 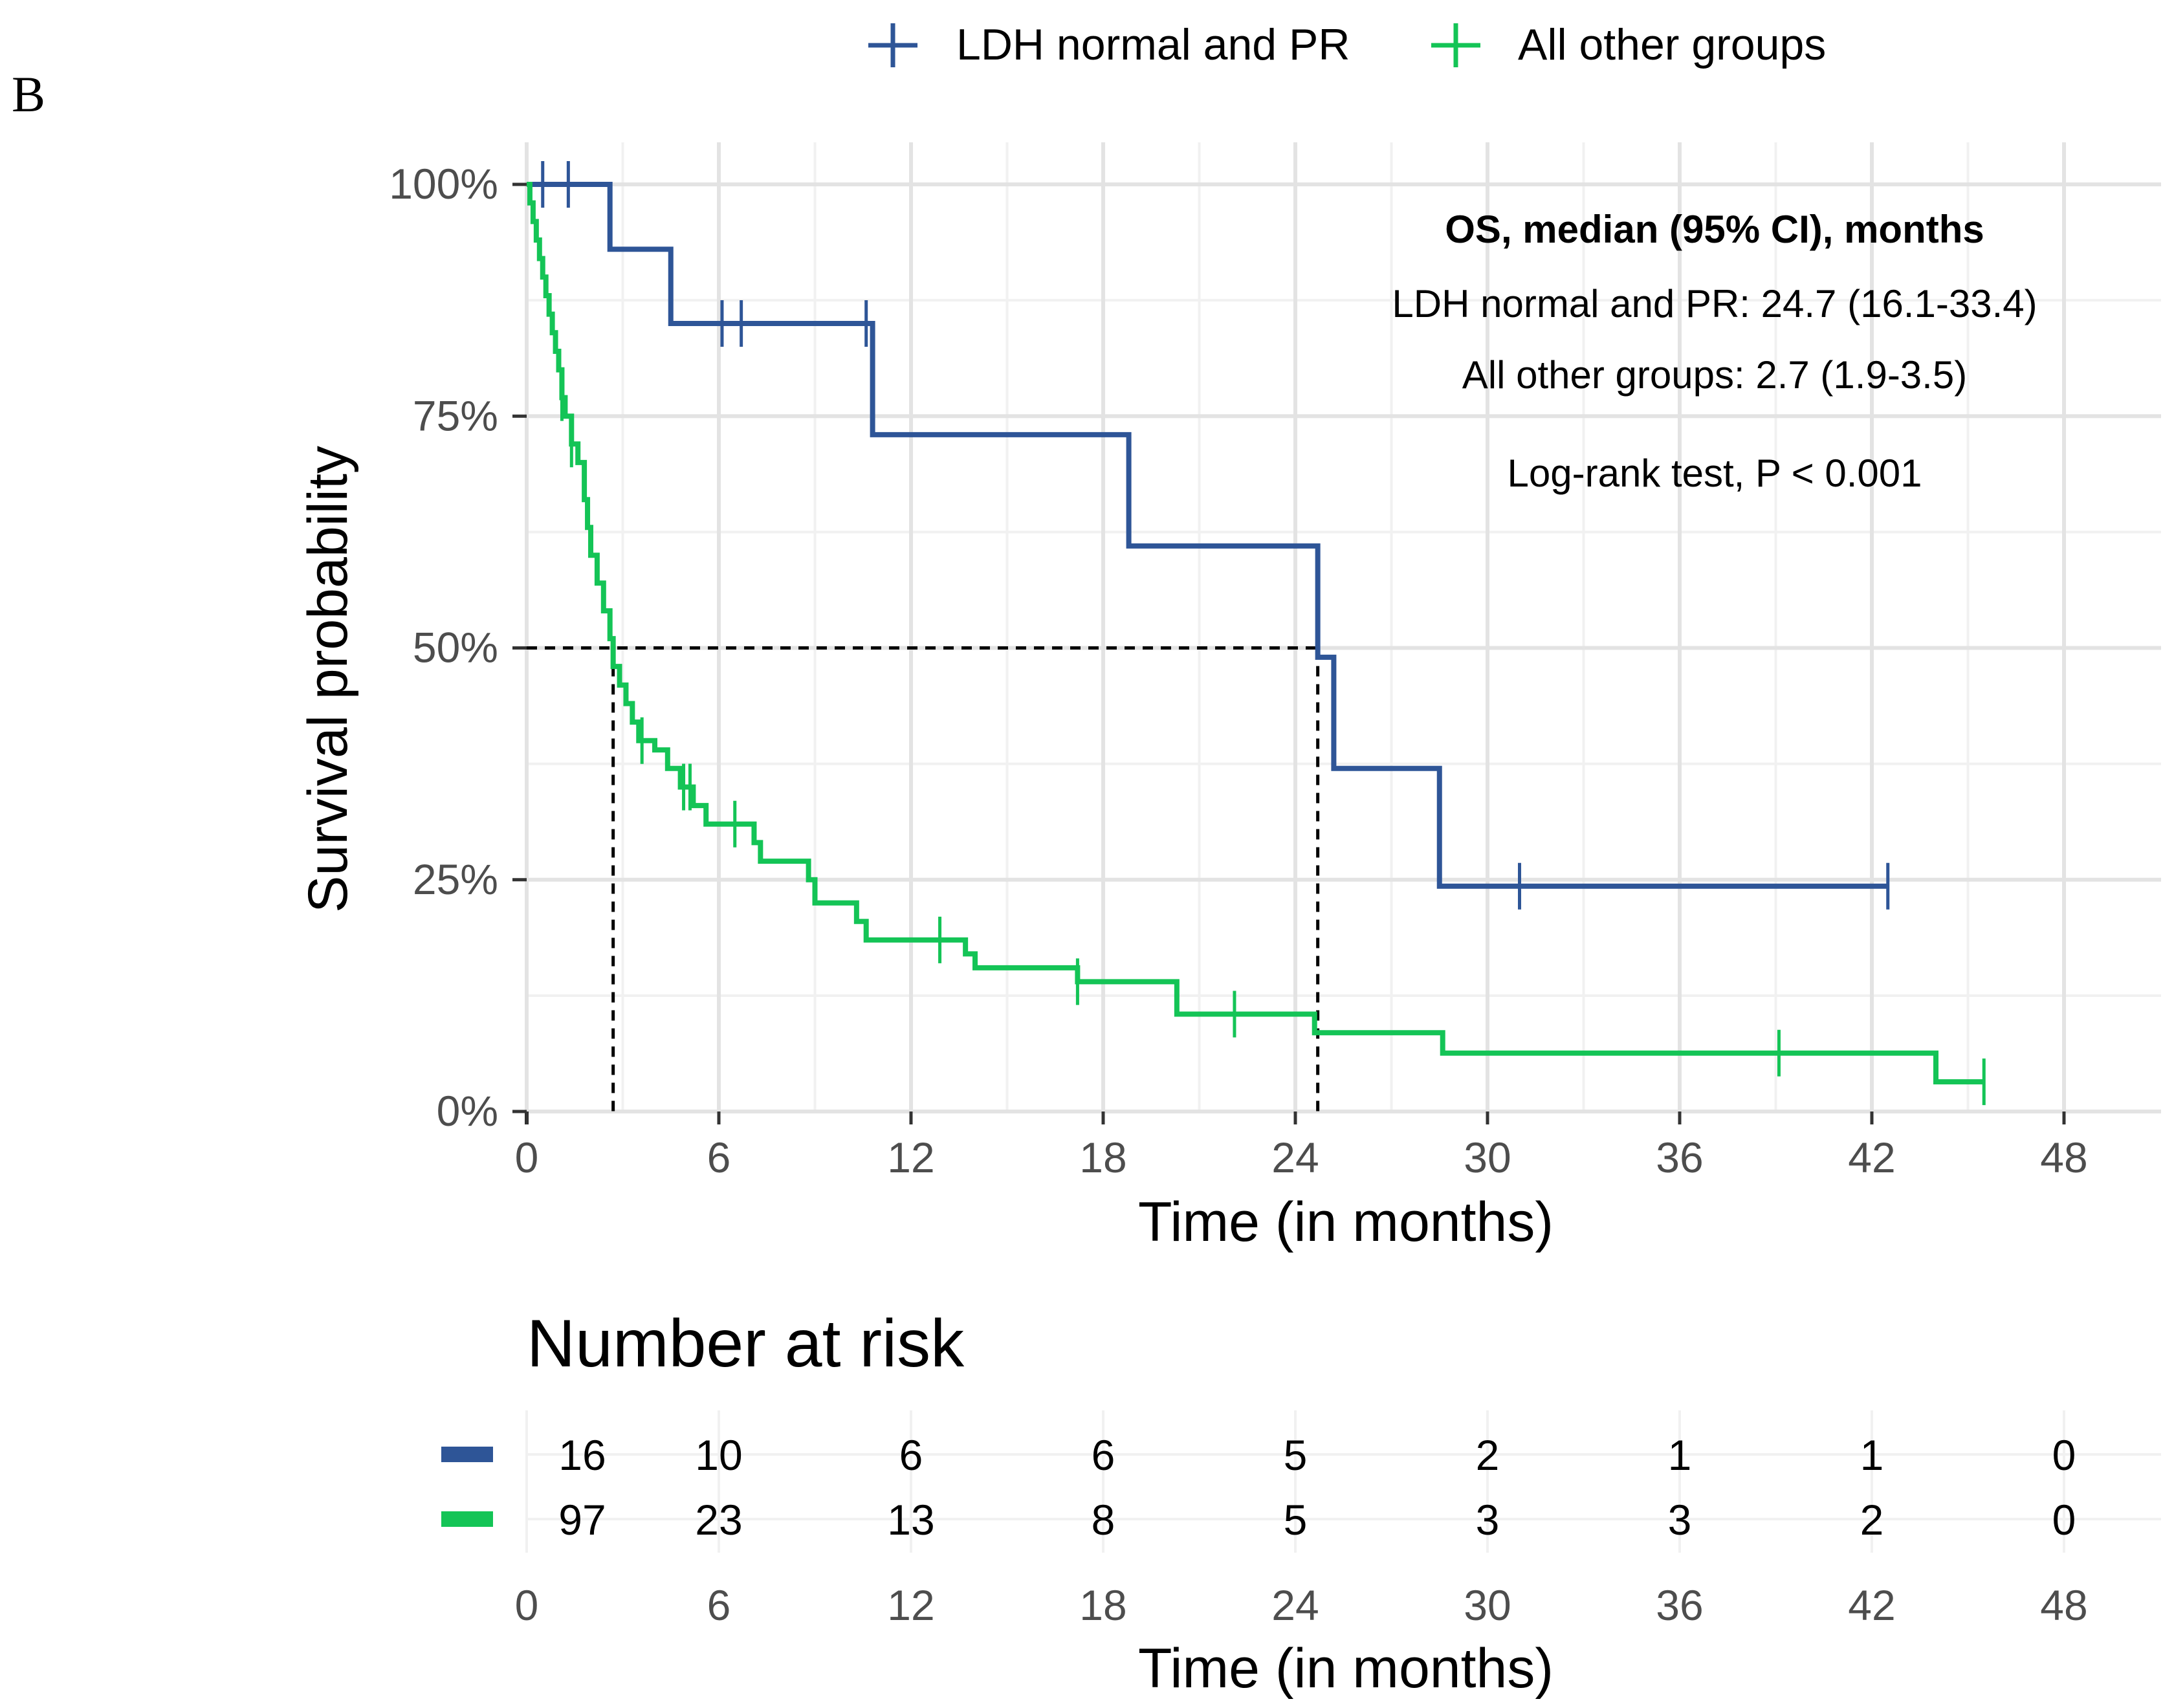 What do you see at coordinates (892, 45) in the screenshot?
I see `legend-key-ldh` at bounding box center [892, 45].